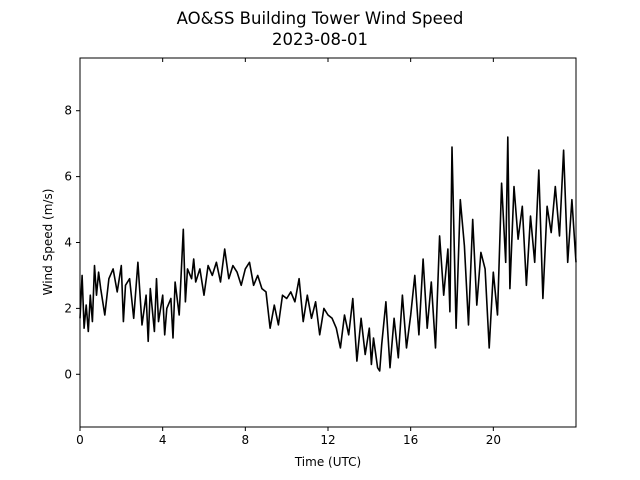  What do you see at coordinates (68, 243) in the screenshot?
I see `y-tick-label: 4` at bounding box center [68, 243].